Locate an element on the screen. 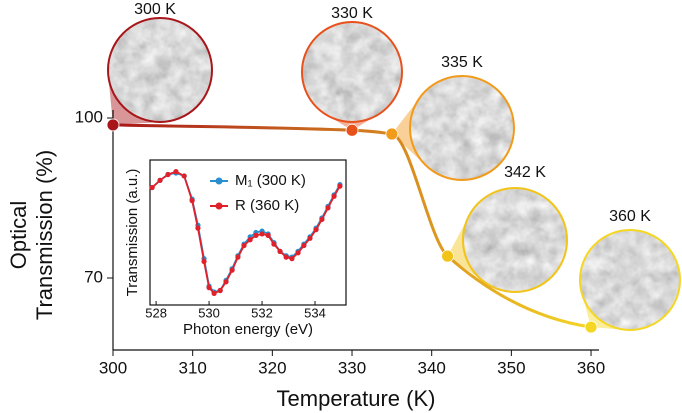 This screenshot has width=682, height=413. legend-label: R (360 K) is located at coordinates (267, 205).